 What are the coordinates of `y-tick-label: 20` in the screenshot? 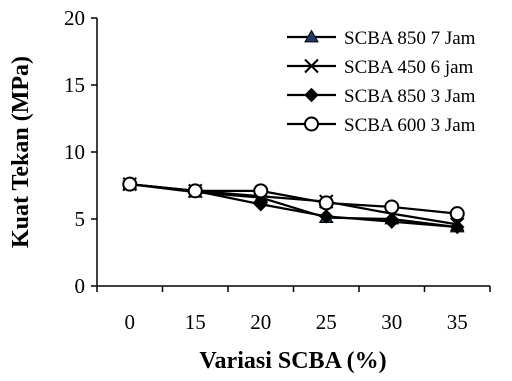 It's located at (74, 18).